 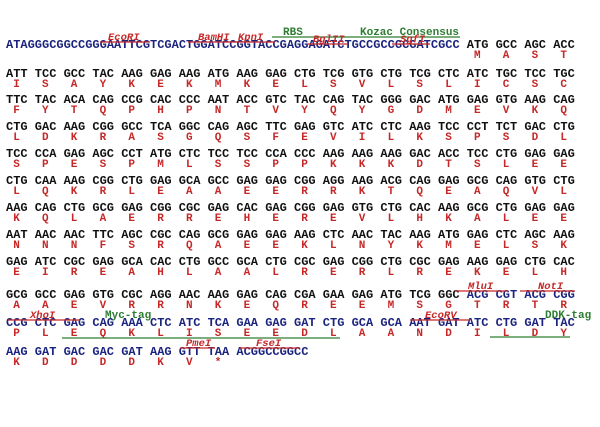 I want to click on codon: GCC, so click(x=219, y=181).